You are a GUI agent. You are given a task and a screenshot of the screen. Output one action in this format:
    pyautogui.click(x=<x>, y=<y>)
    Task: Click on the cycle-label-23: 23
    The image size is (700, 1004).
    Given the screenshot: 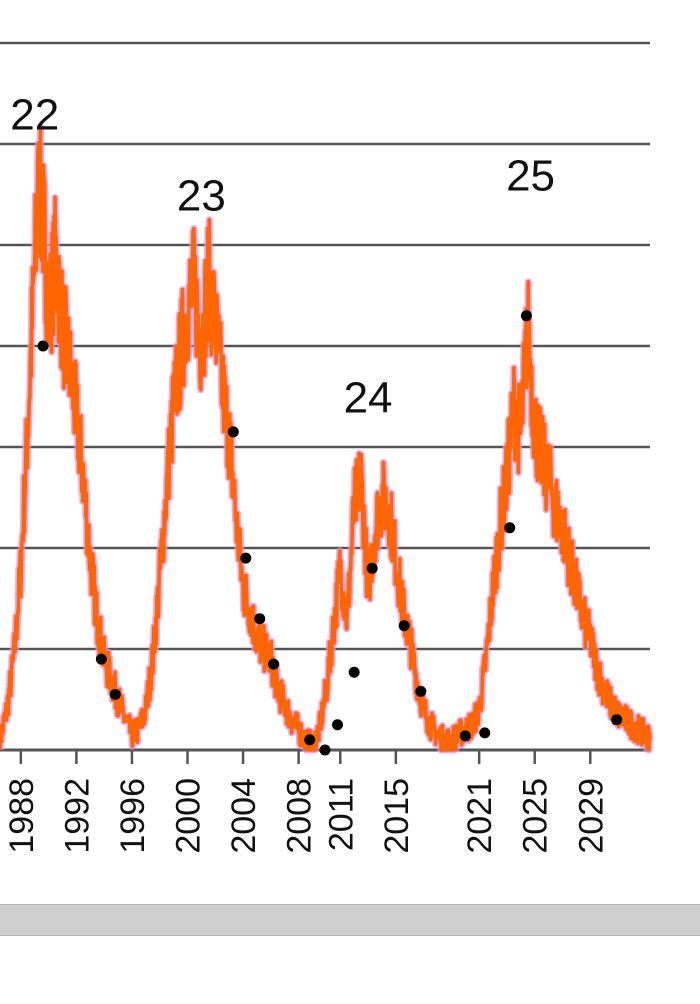 What is the action you would take?
    pyautogui.click(x=201, y=196)
    